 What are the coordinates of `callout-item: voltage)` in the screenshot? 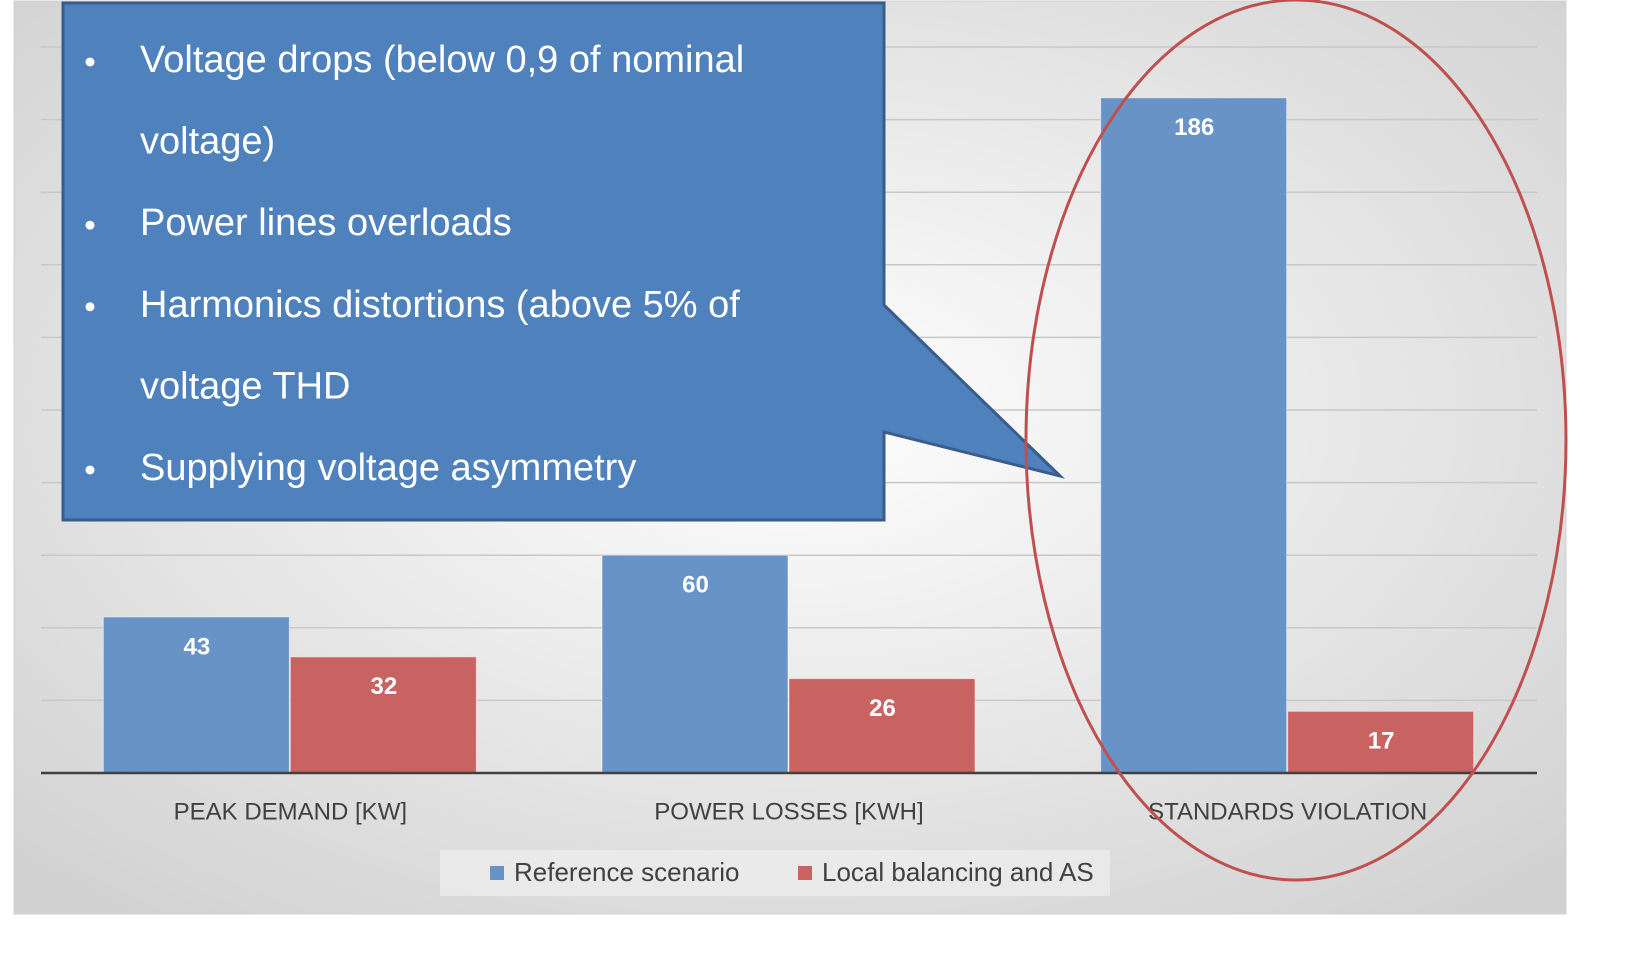 It's located at (207, 142).